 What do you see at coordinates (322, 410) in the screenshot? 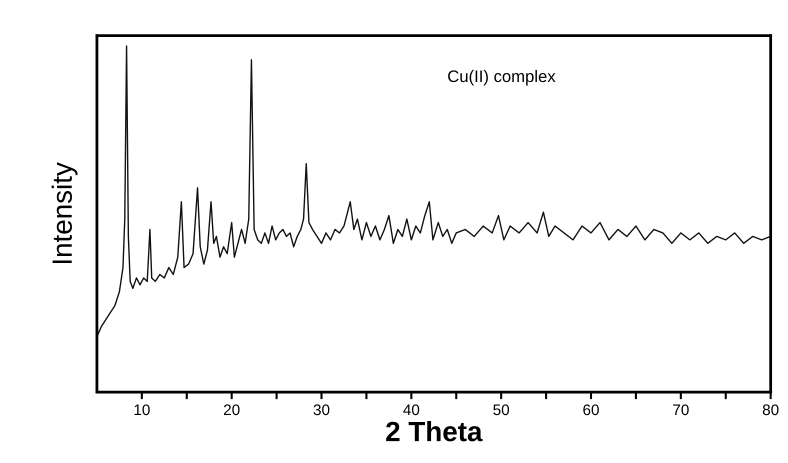
I see `x-tick-label: 30` at bounding box center [322, 410].